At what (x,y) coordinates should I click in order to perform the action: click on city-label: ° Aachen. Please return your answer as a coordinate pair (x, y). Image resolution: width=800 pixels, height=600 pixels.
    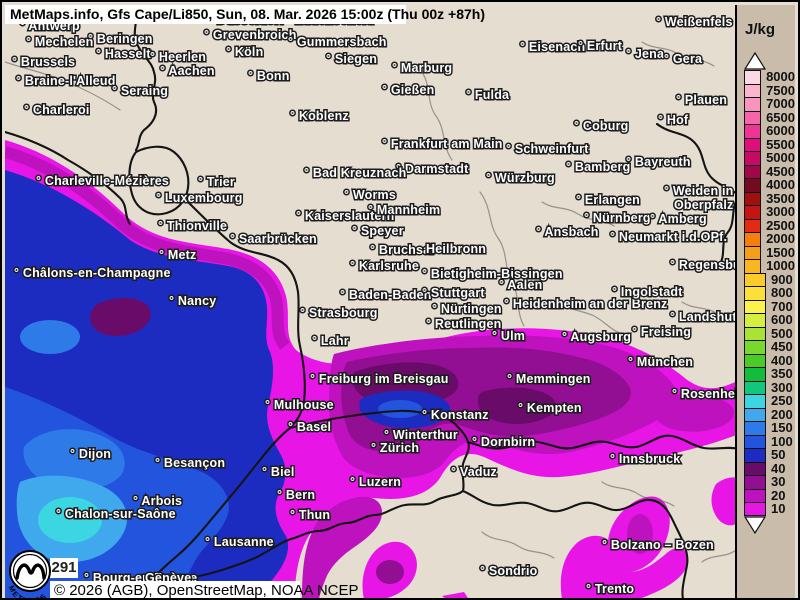
    Looking at the image, I should click on (187, 71).